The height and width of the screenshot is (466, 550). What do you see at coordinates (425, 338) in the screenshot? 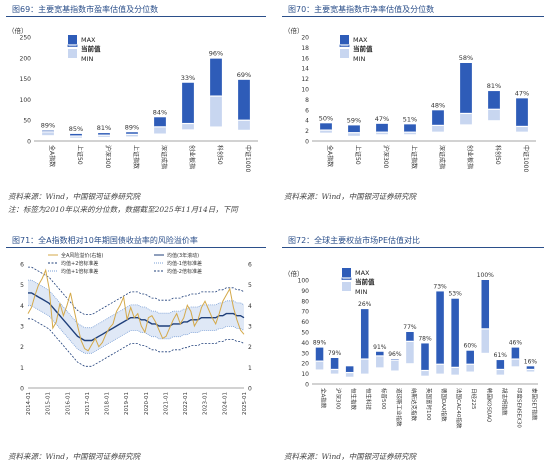
I see `data-label-7: 78%` at bounding box center [425, 338].